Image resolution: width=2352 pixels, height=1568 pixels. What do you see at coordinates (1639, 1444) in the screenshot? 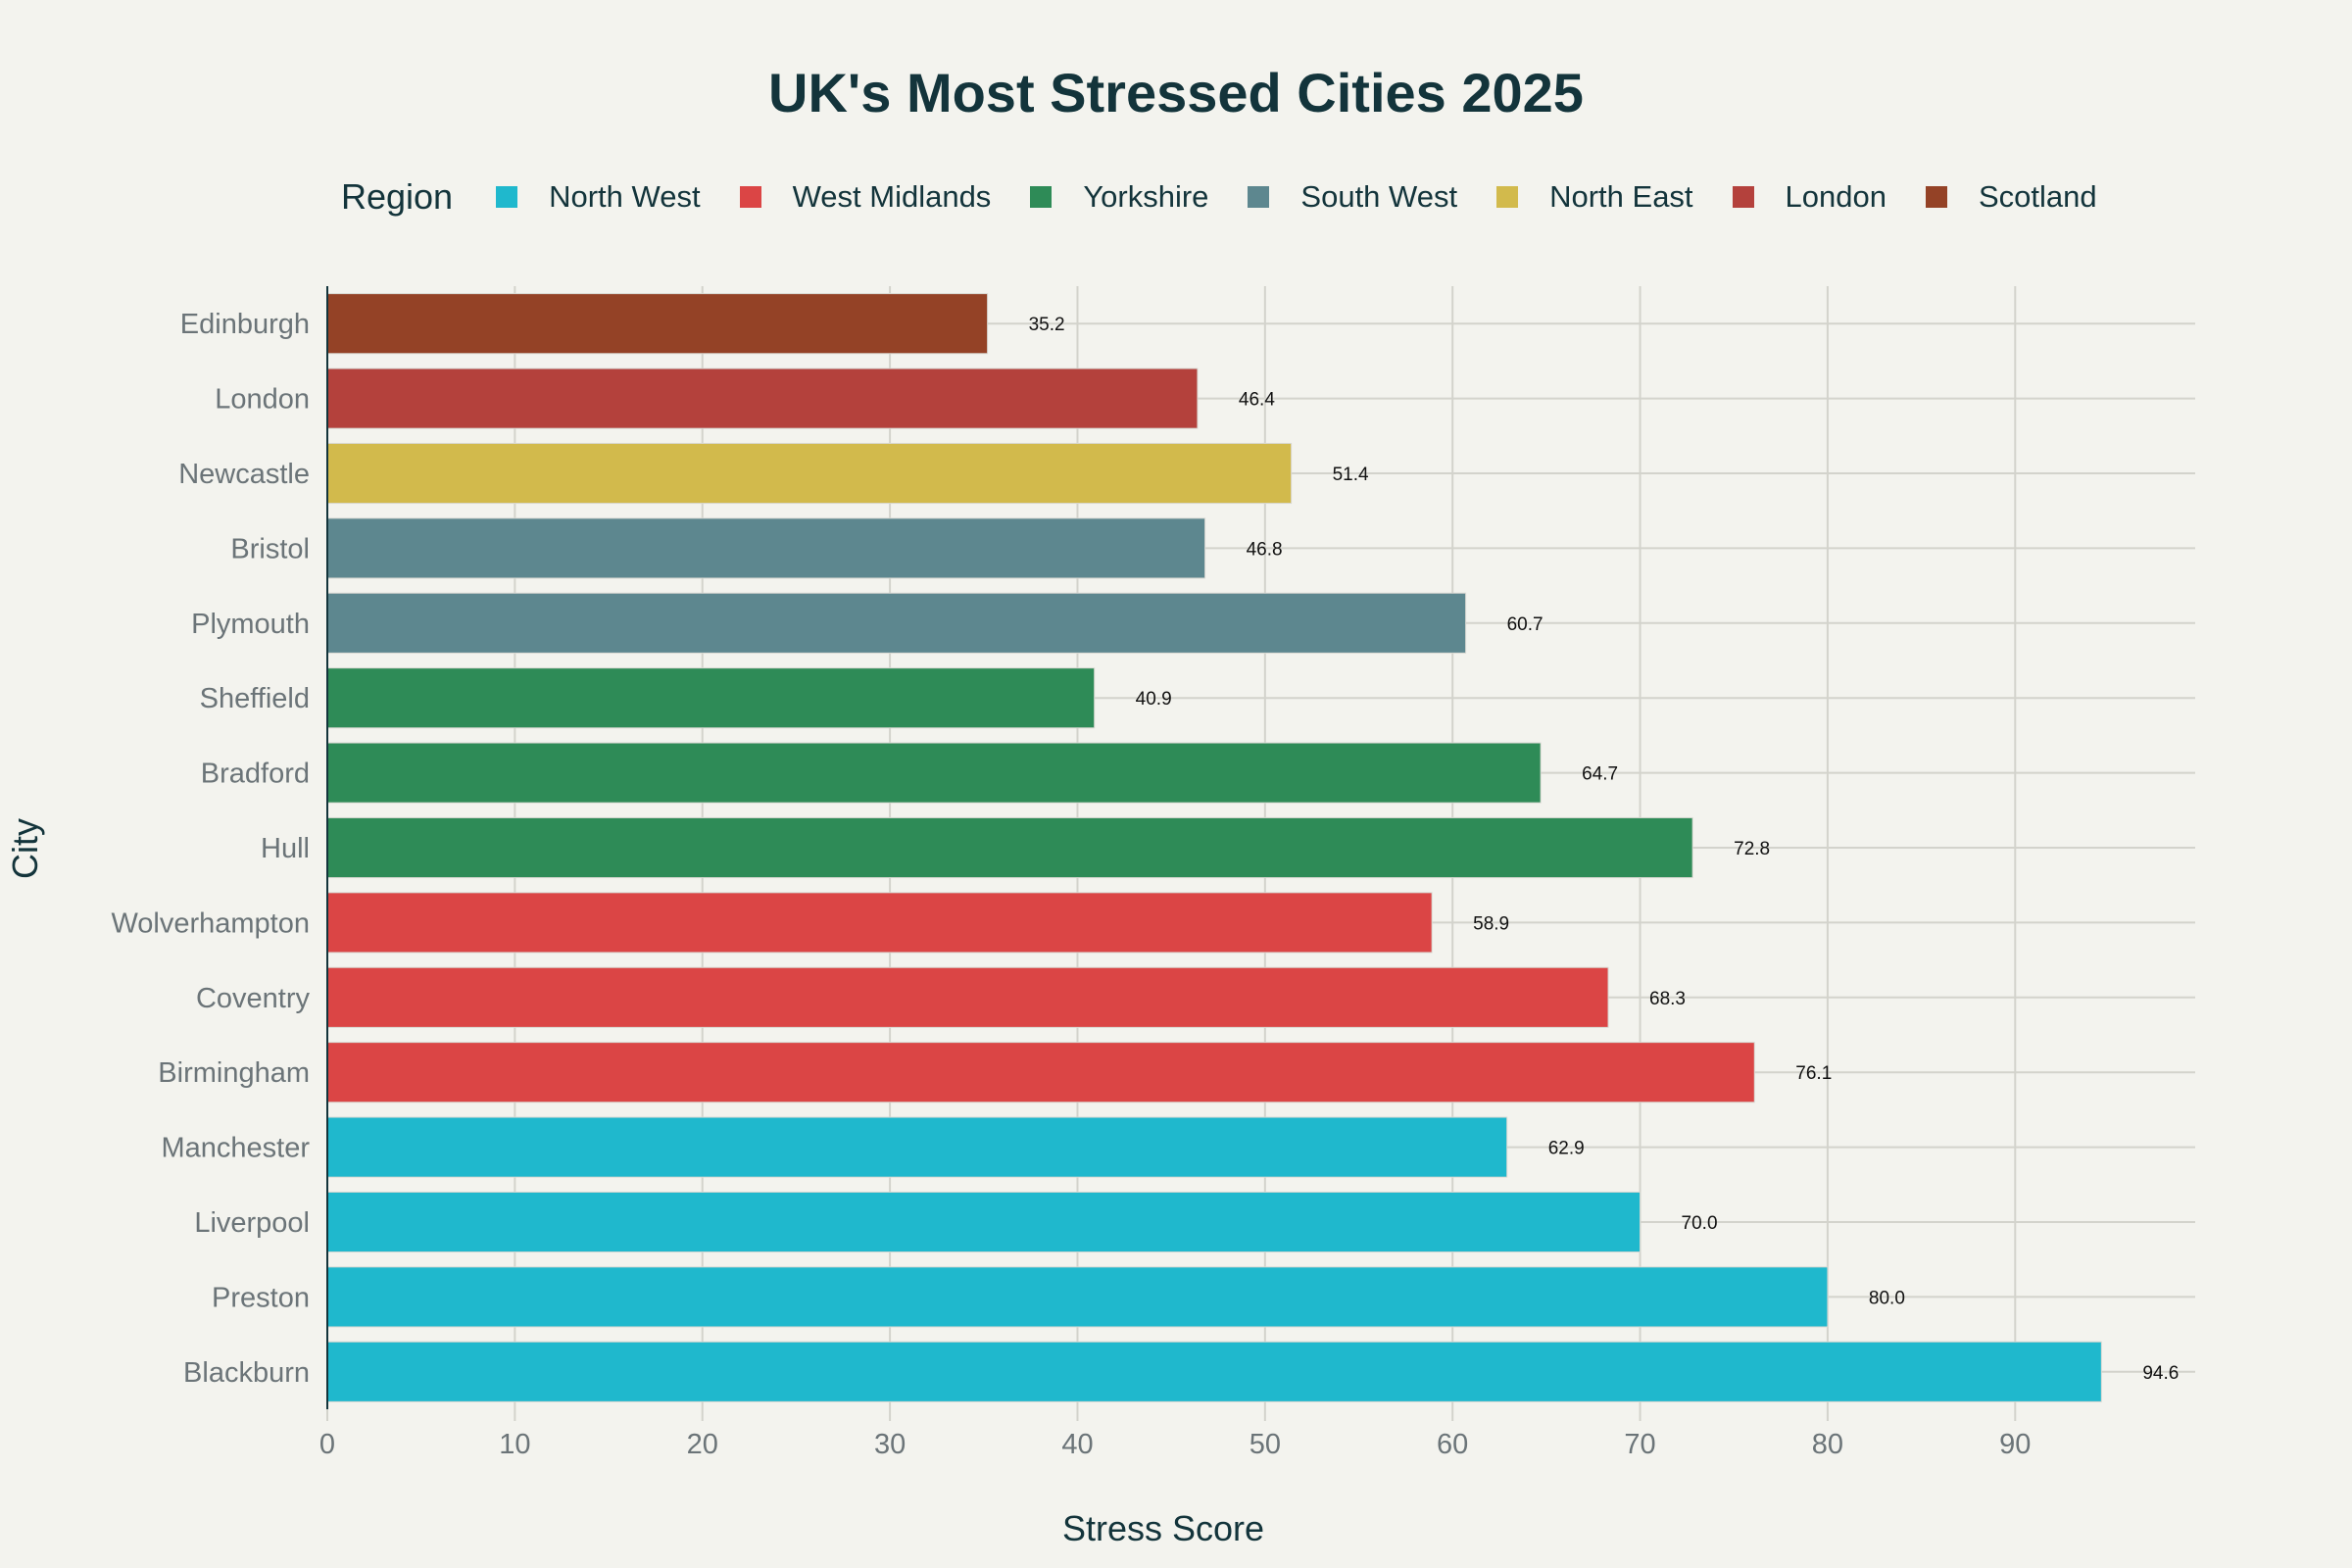
I see `x-tick-label: 70` at bounding box center [1639, 1444].